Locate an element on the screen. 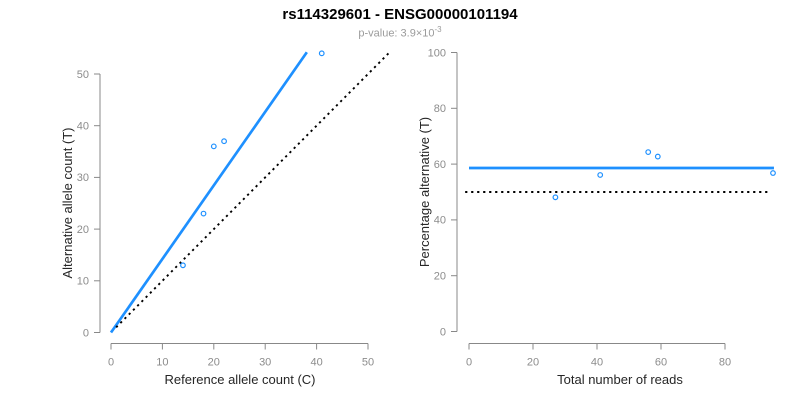  pvalue-text: p-value: 3.9×10 is located at coordinates (396, 33).